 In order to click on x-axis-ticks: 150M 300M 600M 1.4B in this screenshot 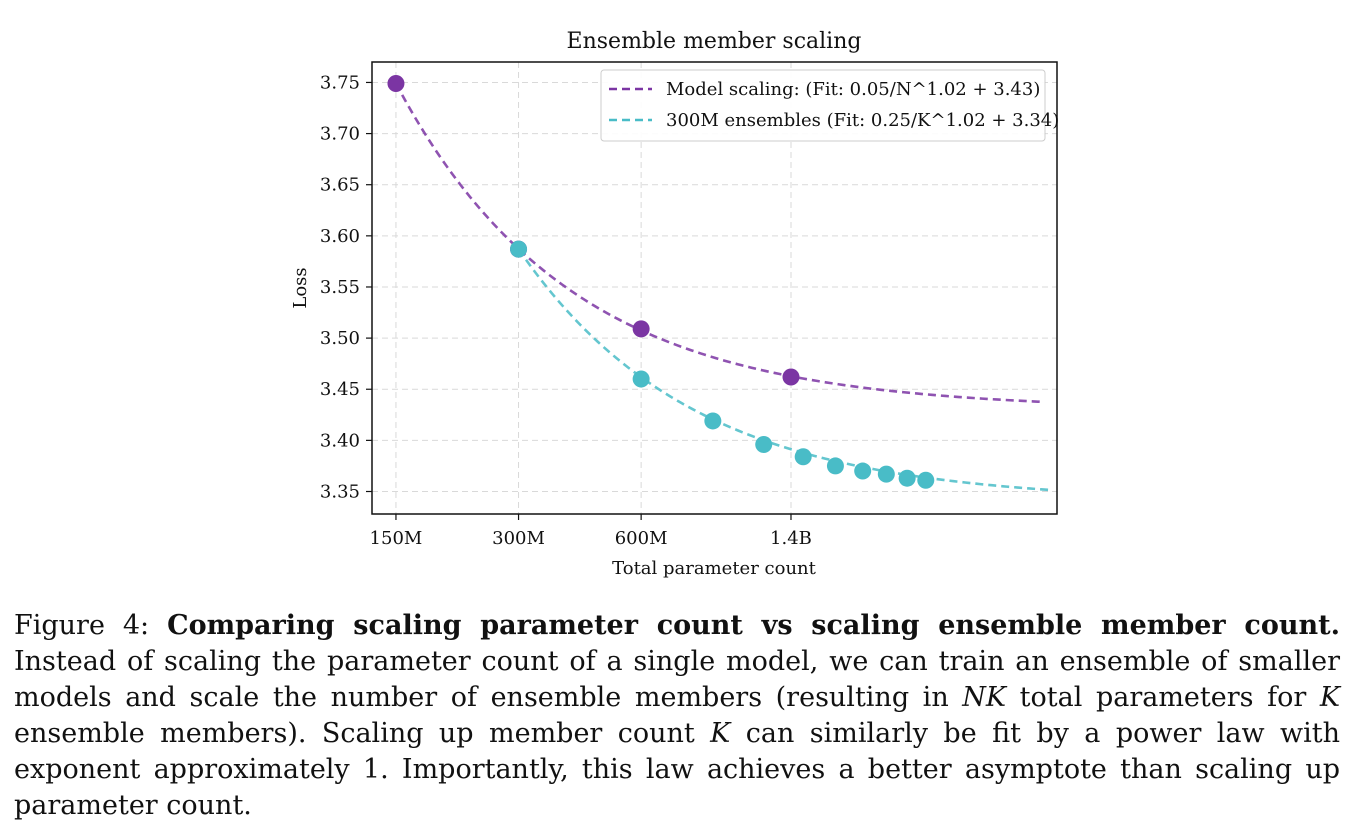, I will do `click(591, 531)`.